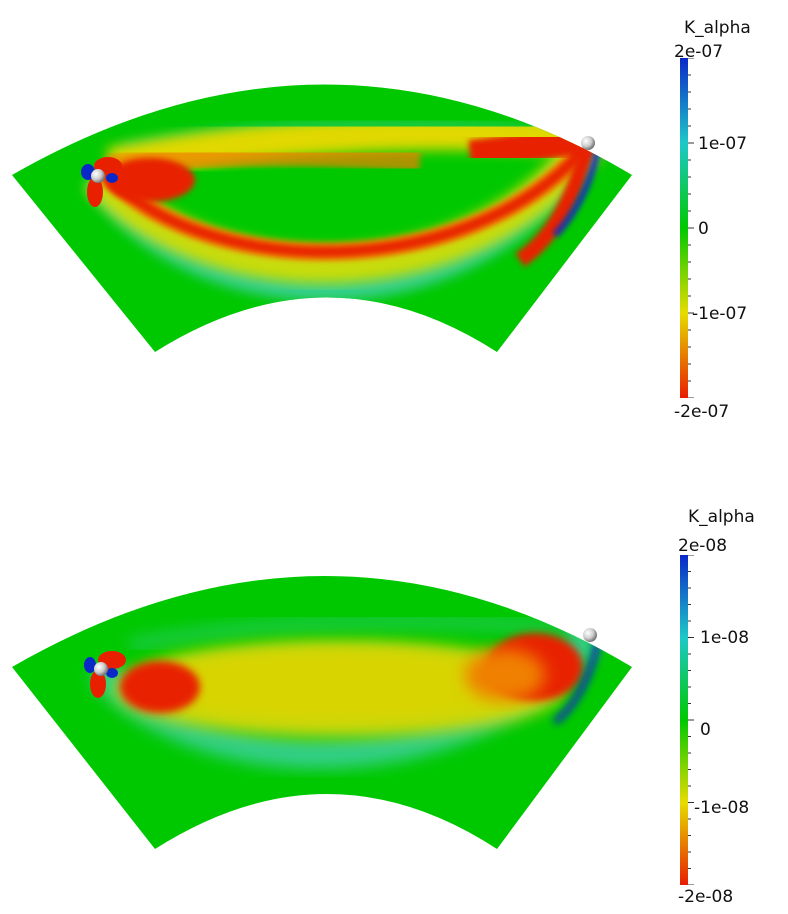  What do you see at coordinates (706, 897) in the screenshot?
I see `colorbar-min-label: -2e-08` at bounding box center [706, 897].